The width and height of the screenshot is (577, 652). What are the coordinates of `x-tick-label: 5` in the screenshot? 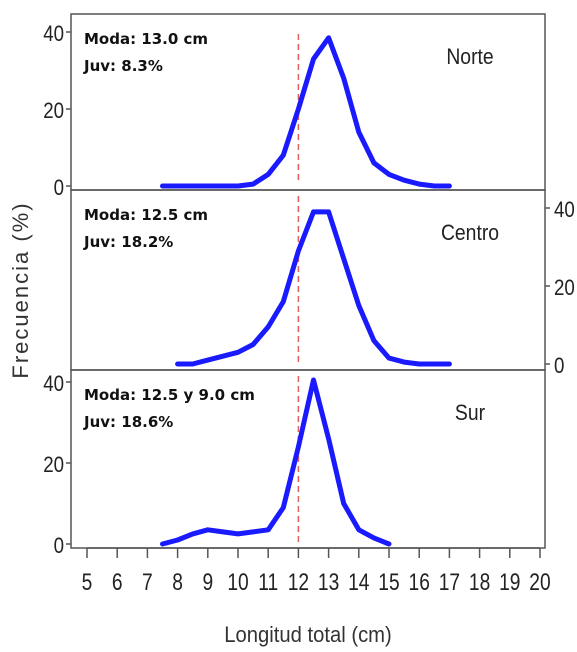 It's located at (87, 582).